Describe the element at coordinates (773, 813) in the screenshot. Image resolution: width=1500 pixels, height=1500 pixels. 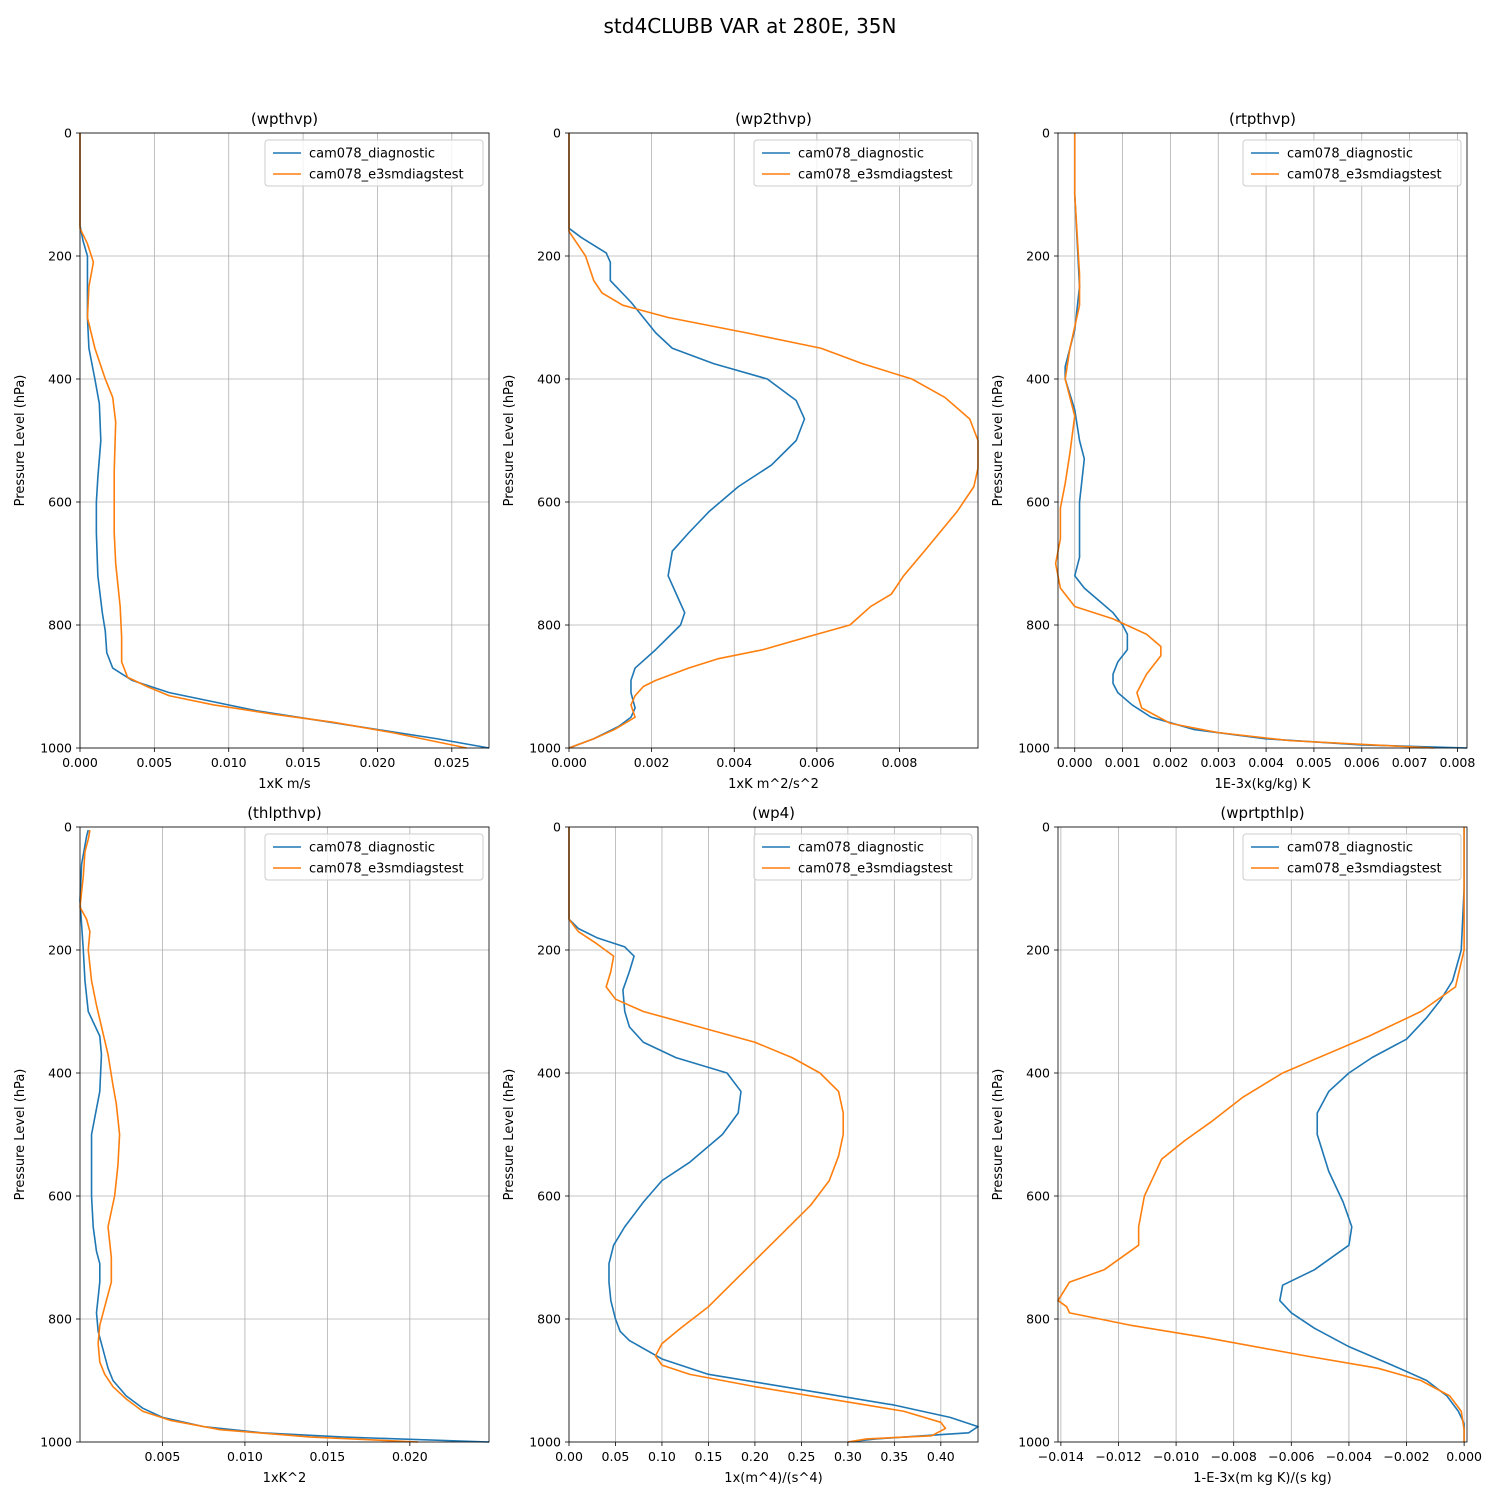
I see `panel-title: (wp4)` at that location.